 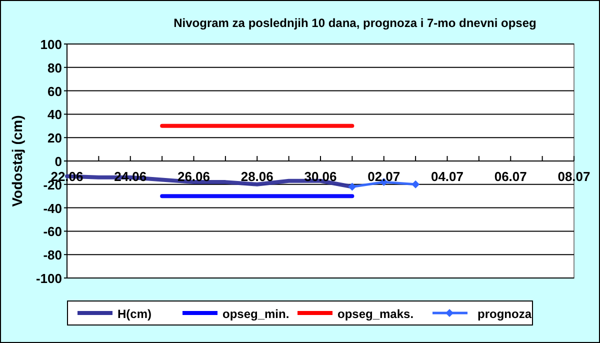 I want to click on legend-label: opseg_maks., so click(x=376, y=314).